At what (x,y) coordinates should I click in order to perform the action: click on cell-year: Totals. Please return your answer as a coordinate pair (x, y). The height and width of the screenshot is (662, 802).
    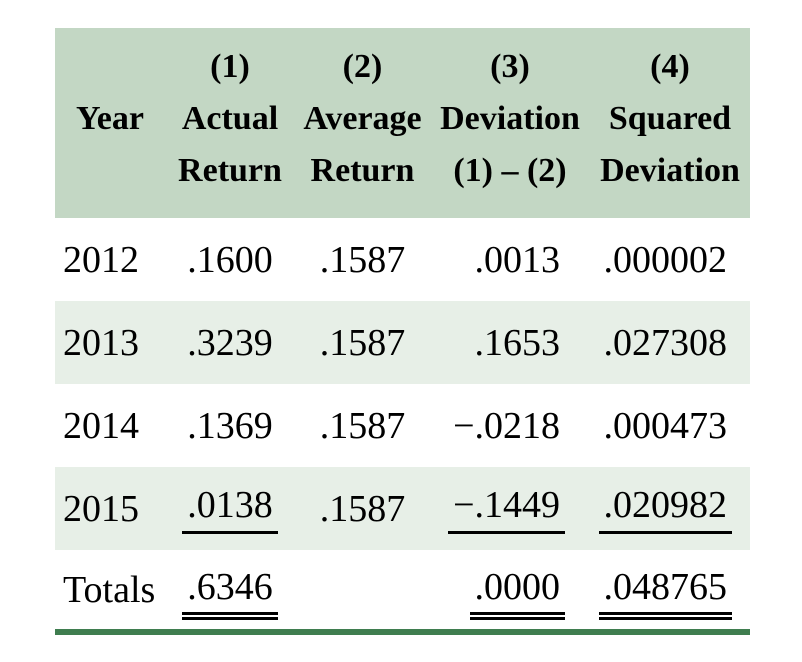
    Looking at the image, I should click on (109, 589).